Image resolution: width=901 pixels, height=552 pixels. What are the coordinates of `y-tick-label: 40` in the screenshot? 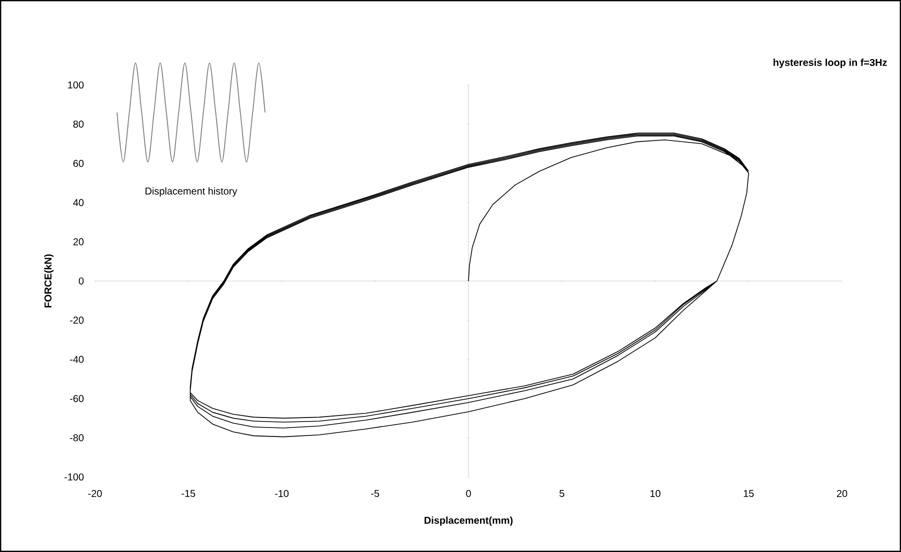 It's located at (78, 202).